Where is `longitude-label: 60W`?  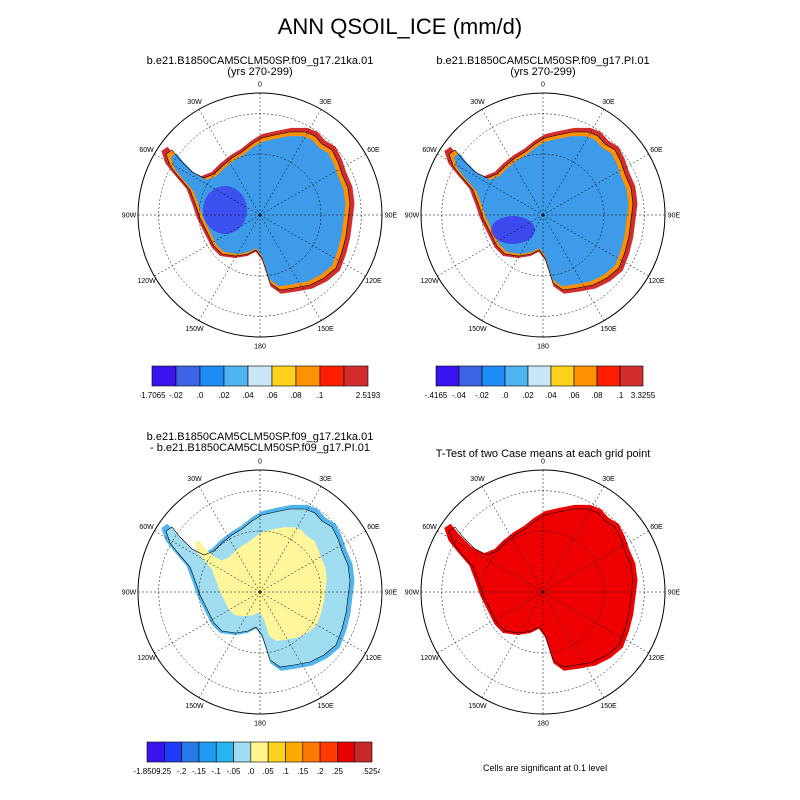
longitude-label: 60W is located at coordinates (429, 527).